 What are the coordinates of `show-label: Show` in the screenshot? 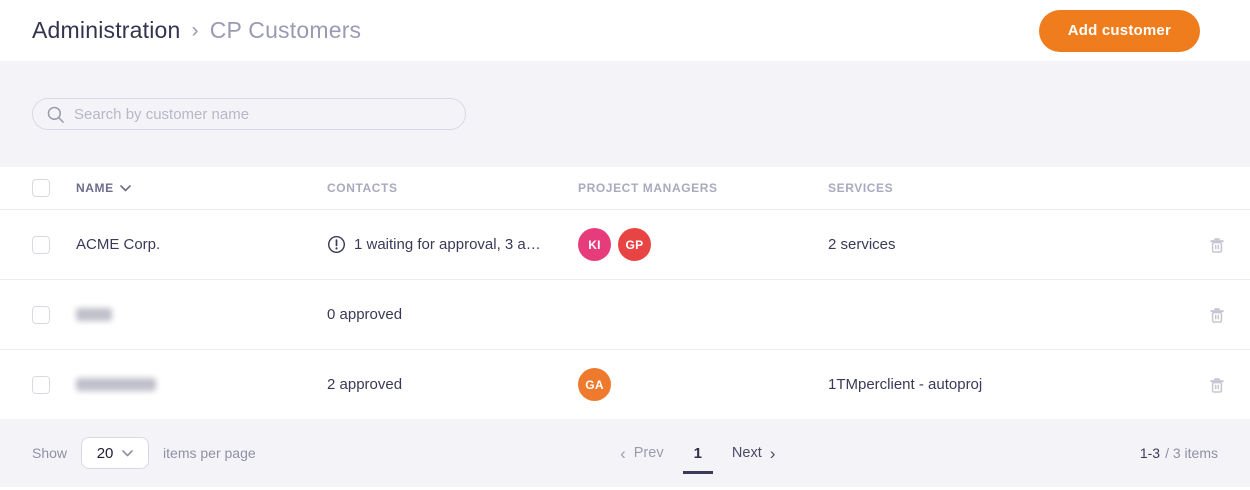 It's located at (50, 453).